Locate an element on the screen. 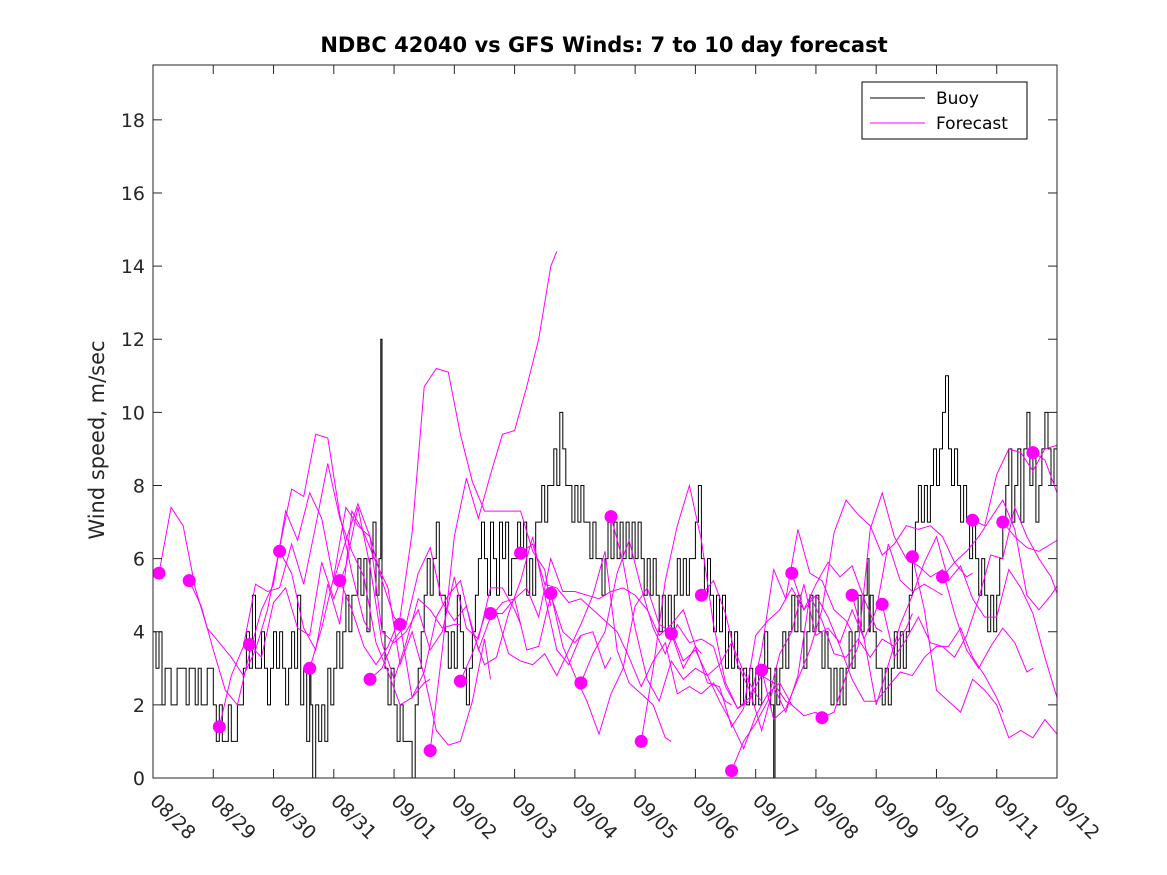 Image resolution: width=1167 pixels, height=875 pixels. y-tick-label-6: 12 is located at coordinates (133, 340).